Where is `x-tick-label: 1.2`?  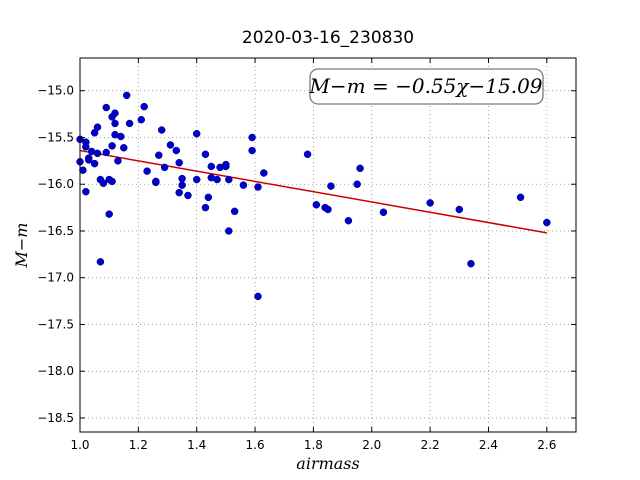
x-tick-label: 1.2 is located at coordinates (138, 445).